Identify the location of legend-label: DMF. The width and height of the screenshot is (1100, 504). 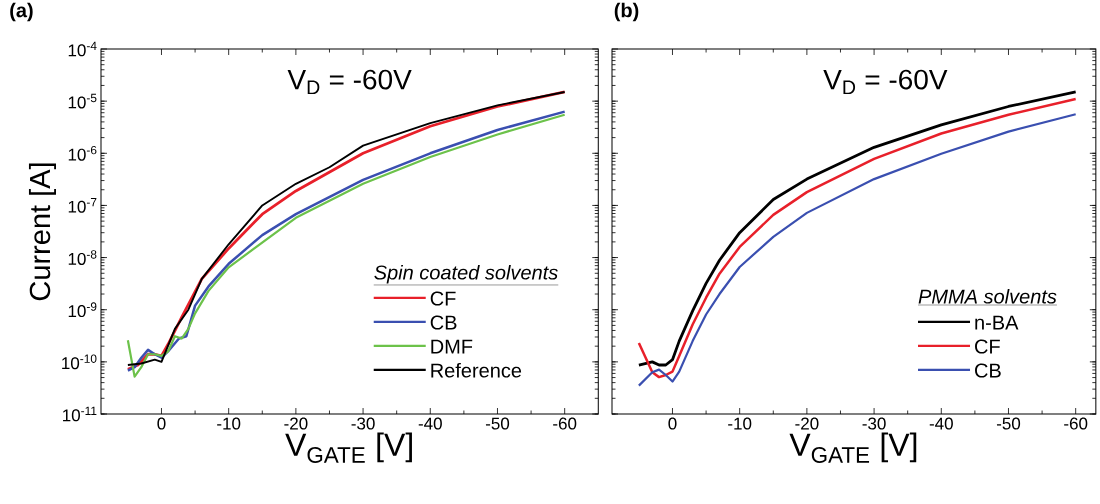
(452, 346).